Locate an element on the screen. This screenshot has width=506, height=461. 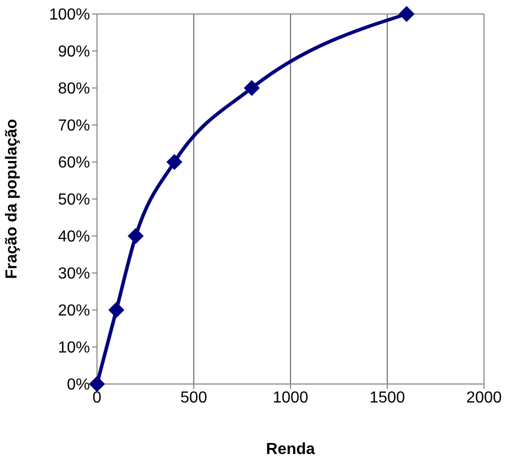
y-axis-title: Fração da população is located at coordinates (12, 199).